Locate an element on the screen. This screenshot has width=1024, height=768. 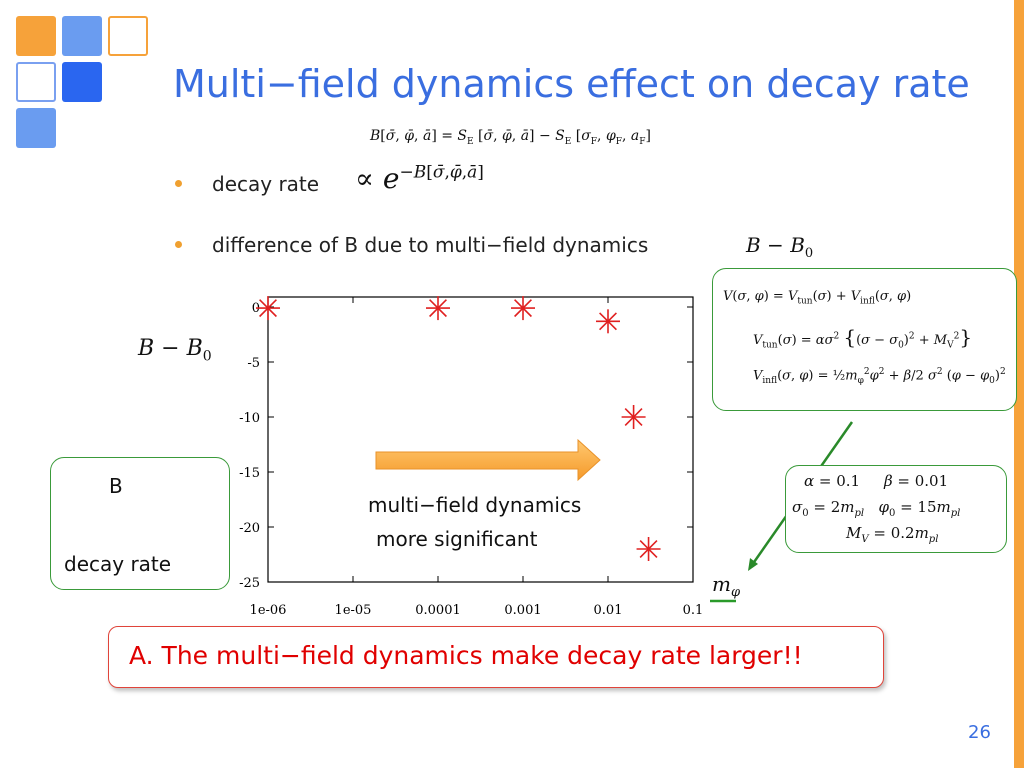
logo-square-orange-outline is located at coordinates (128, 36).